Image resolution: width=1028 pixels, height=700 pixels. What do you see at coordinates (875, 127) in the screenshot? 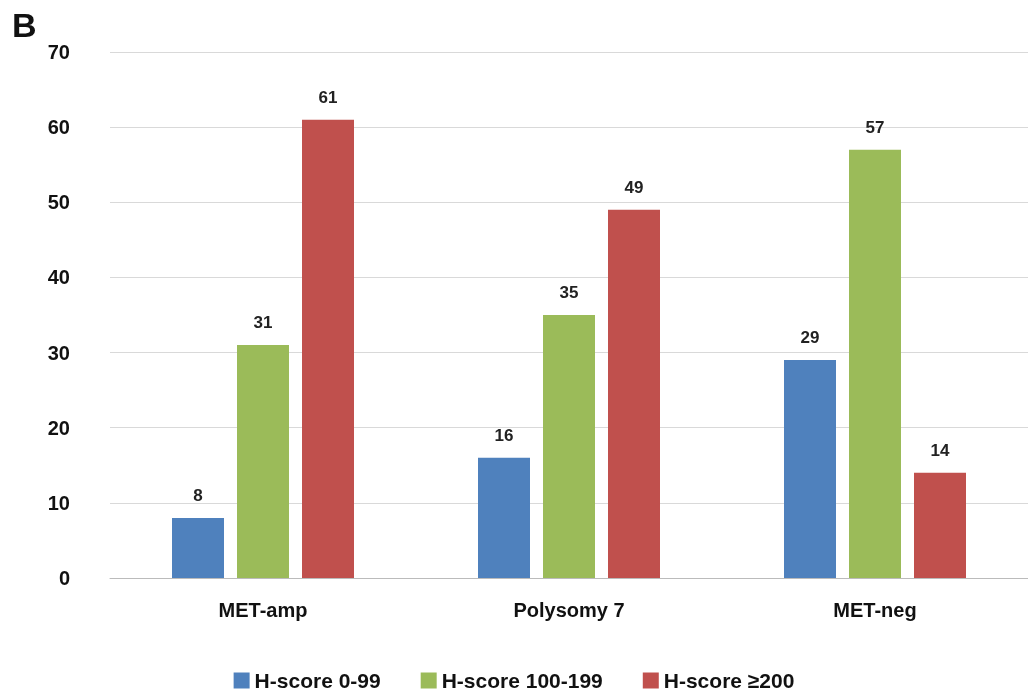
I see `data-label: 57` at bounding box center [875, 127].